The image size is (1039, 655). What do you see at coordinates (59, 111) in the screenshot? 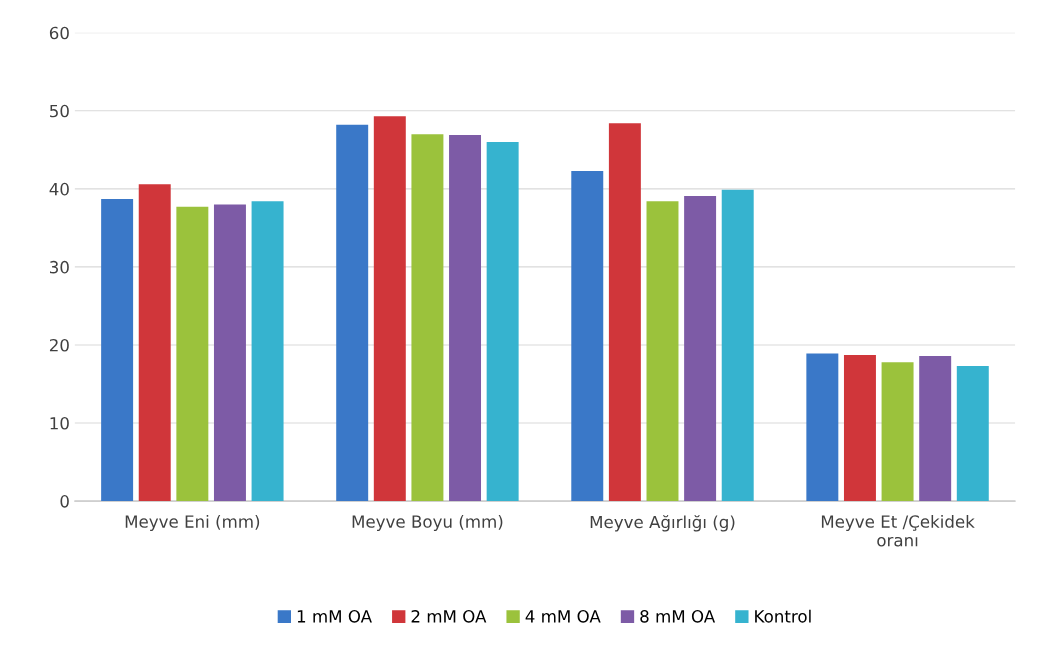
I see `y-tick-label: 50` at bounding box center [59, 111].